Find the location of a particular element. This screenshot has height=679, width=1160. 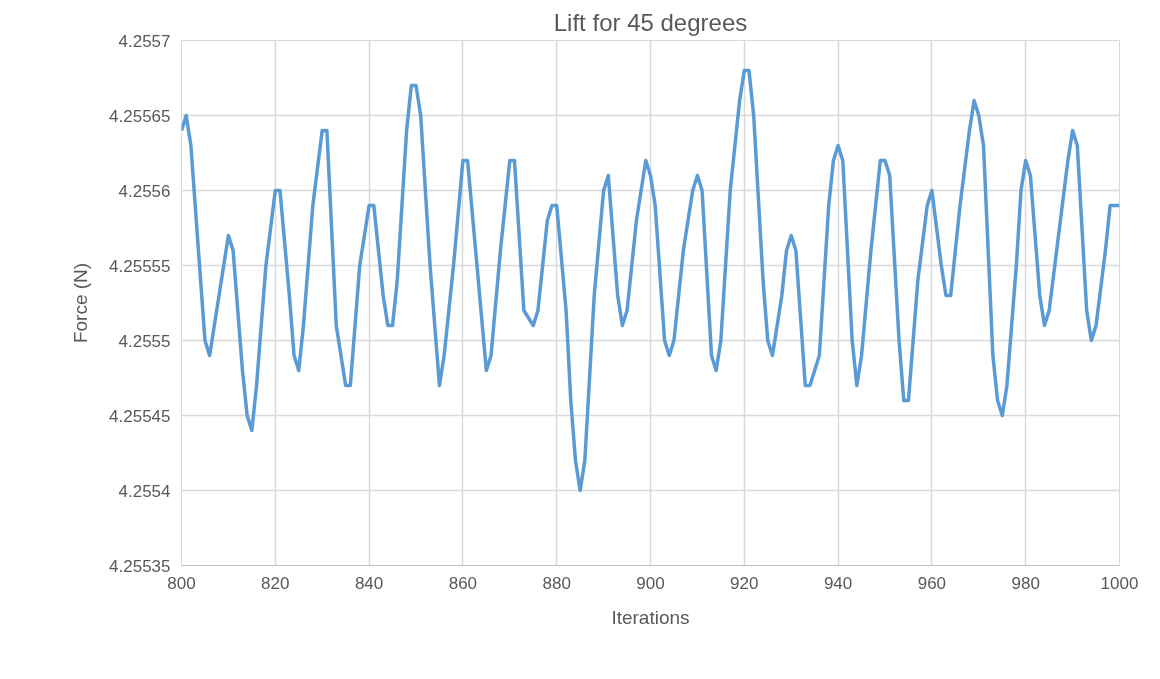

x-tick-label: 900 is located at coordinates (650, 583).